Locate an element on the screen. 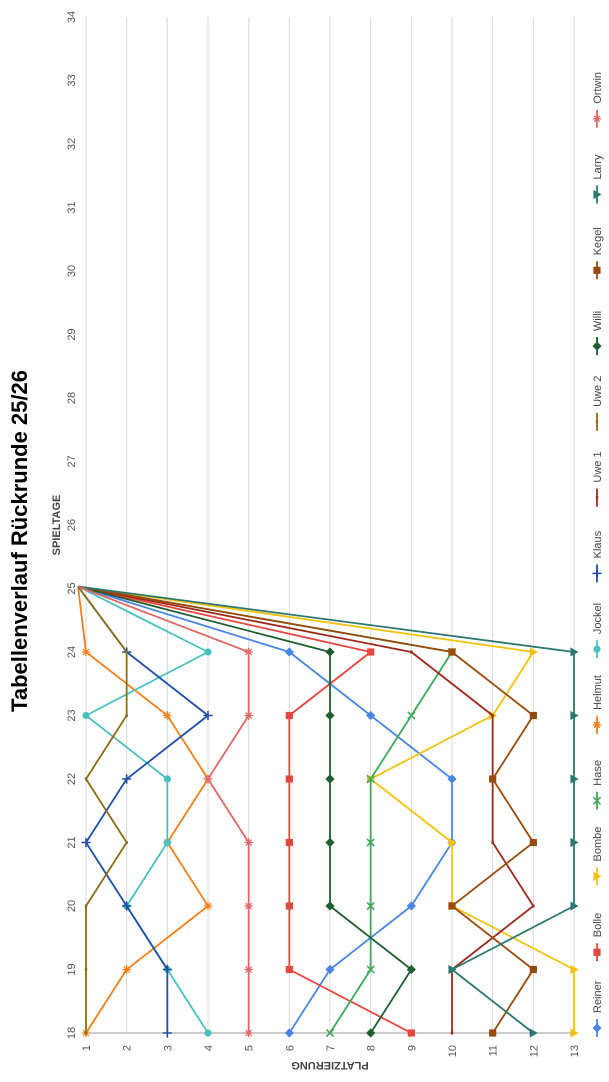 This screenshot has width=609, height=1082. legend-marker-jockel is located at coordinates (597, 649).